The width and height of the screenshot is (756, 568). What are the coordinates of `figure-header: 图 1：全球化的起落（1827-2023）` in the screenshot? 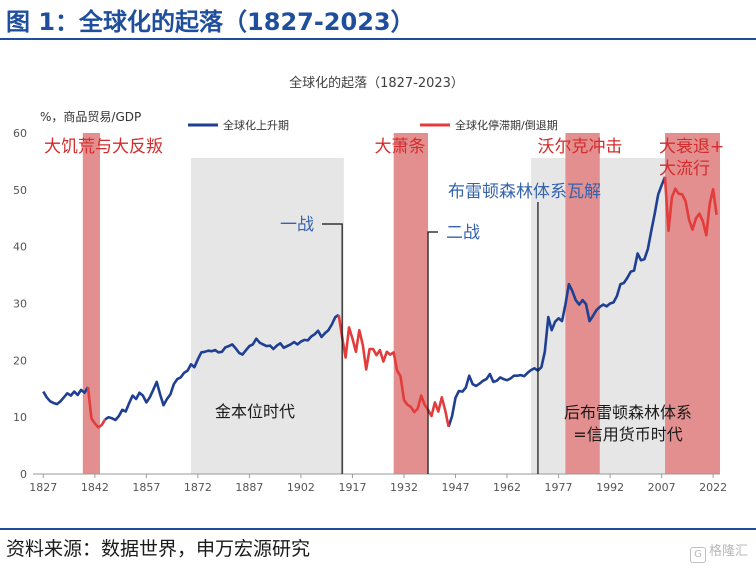 It's located at (378, 20).